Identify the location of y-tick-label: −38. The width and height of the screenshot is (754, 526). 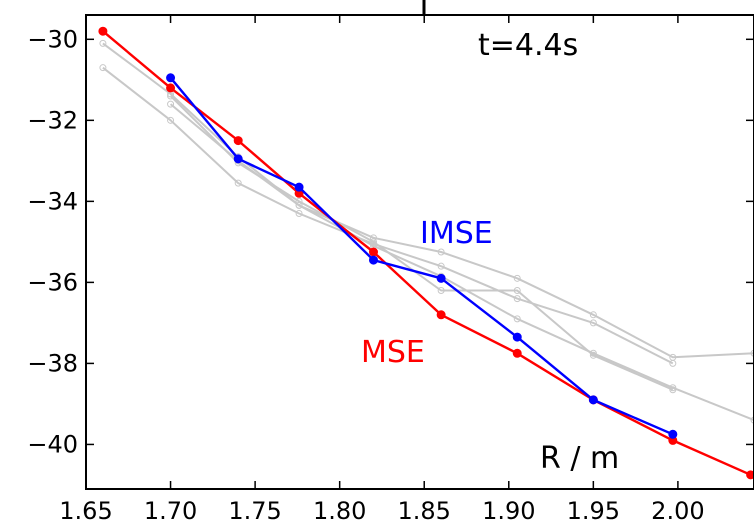
(52, 363).